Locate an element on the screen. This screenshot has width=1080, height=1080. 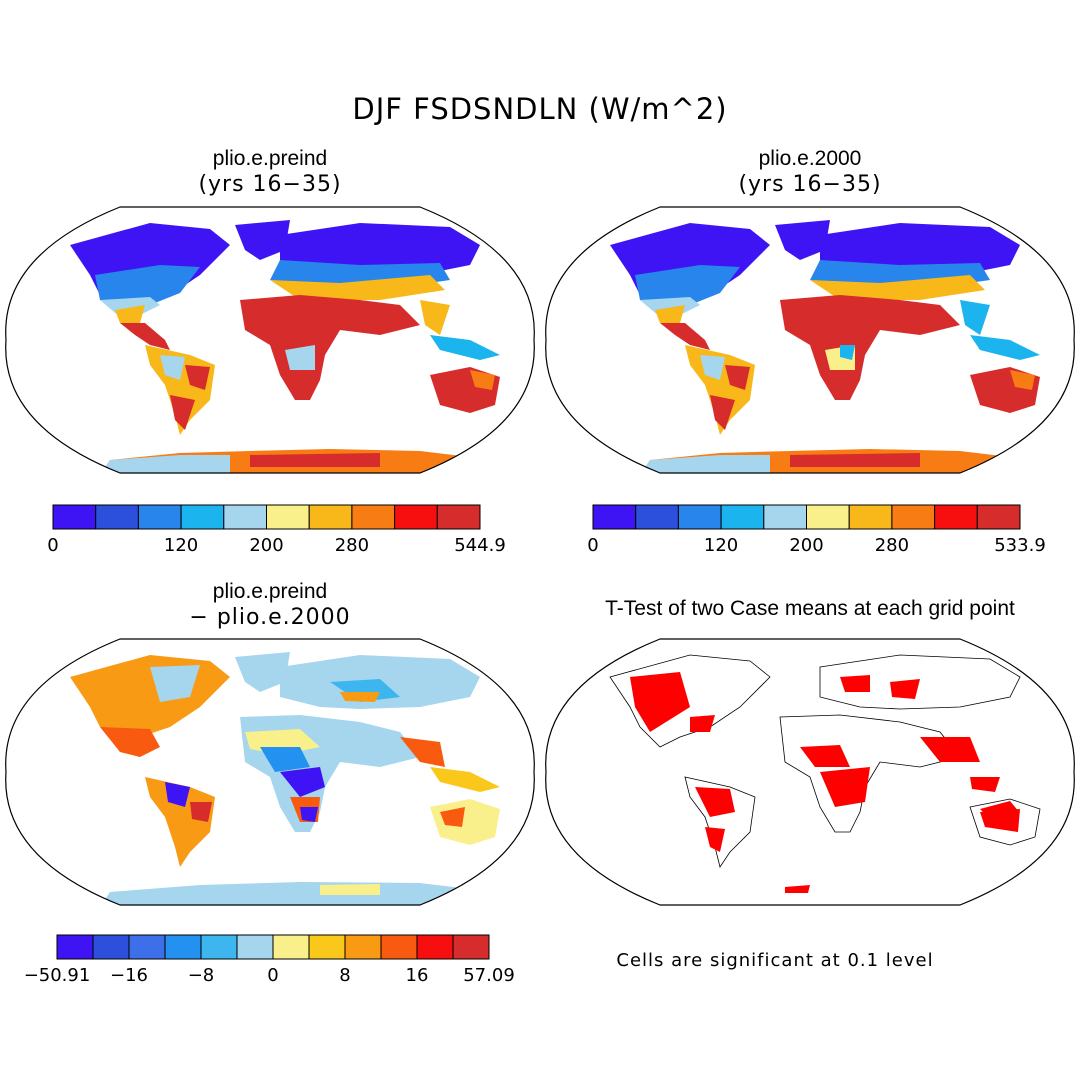
colorbar-tick-label: −16 is located at coordinates (129, 975).